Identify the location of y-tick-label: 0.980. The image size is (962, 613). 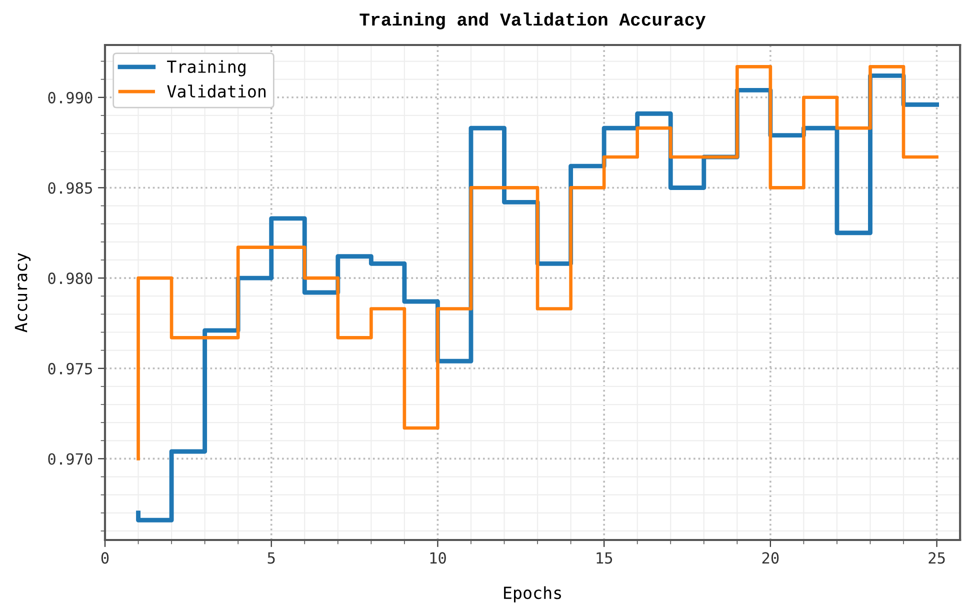
(70, 278).